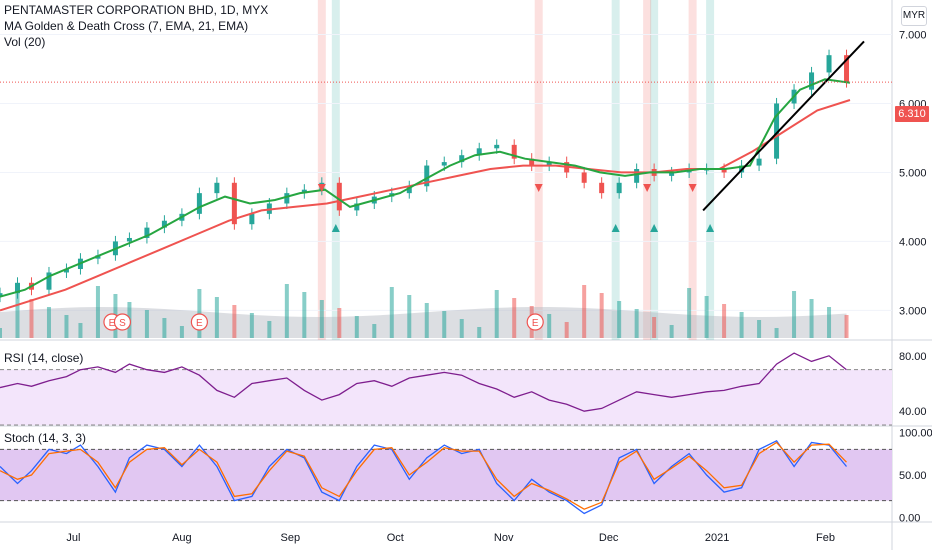  Describe the element at coordinates (647, 188) in the screenshot. I see `death-cross-marker` at that location.